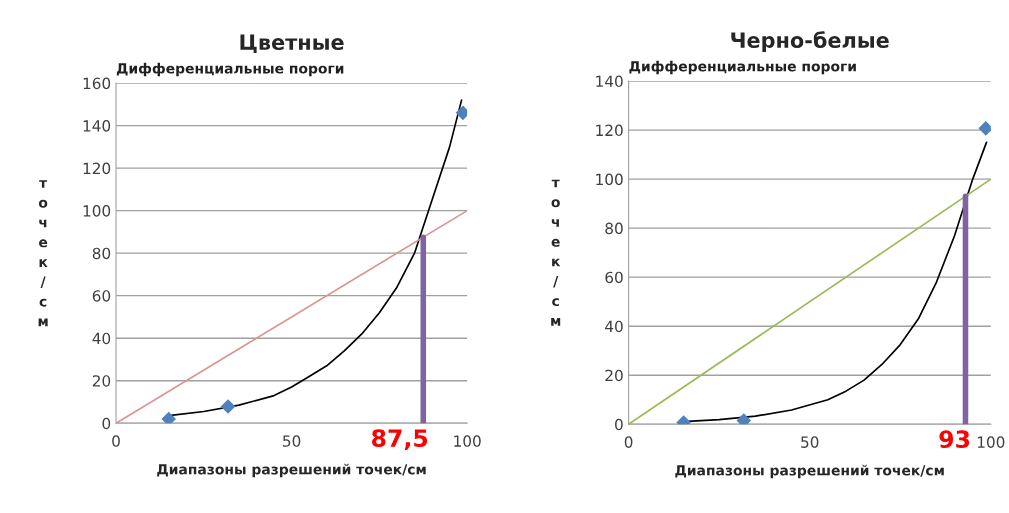 Image resolution: width=1009 pixels, height=513 pixels. What do you see at coordinates (400, 440) in the screenshot?
I see `annotation: 87,5` at bounding box center [400, 440].